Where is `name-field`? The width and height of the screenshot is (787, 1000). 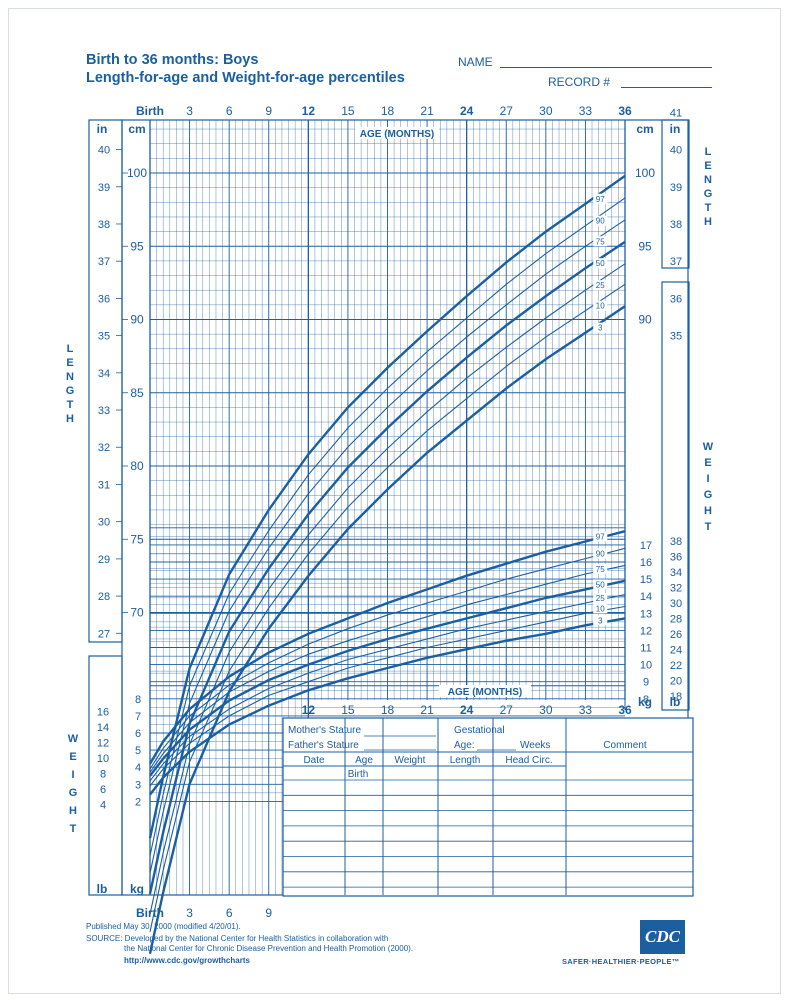
name-field is located at coordinates (606, 63).